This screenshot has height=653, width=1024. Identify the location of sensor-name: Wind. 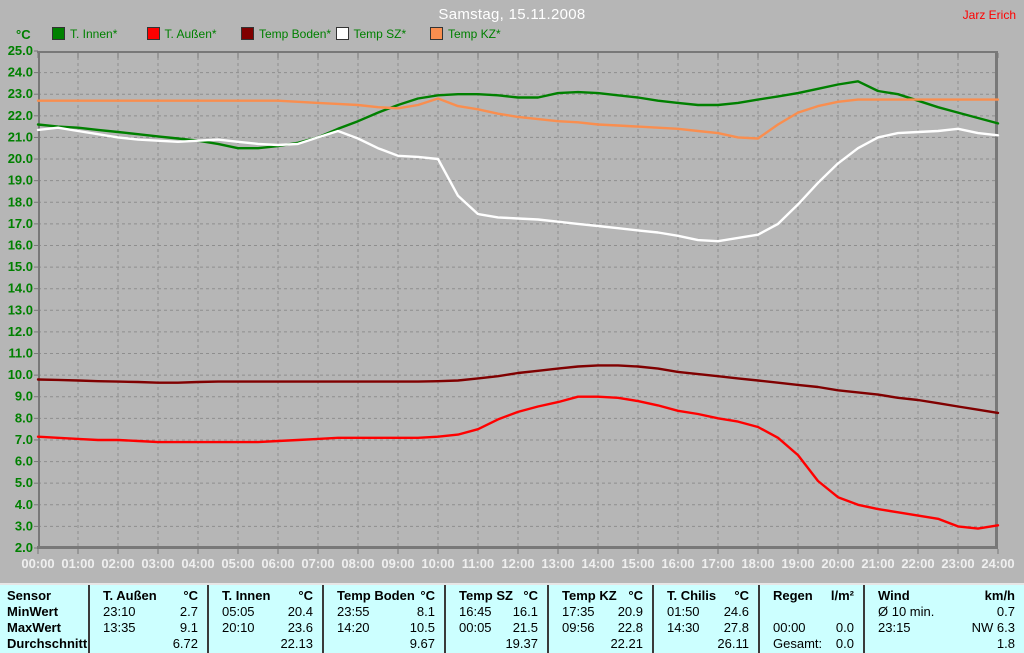
(894, 595).